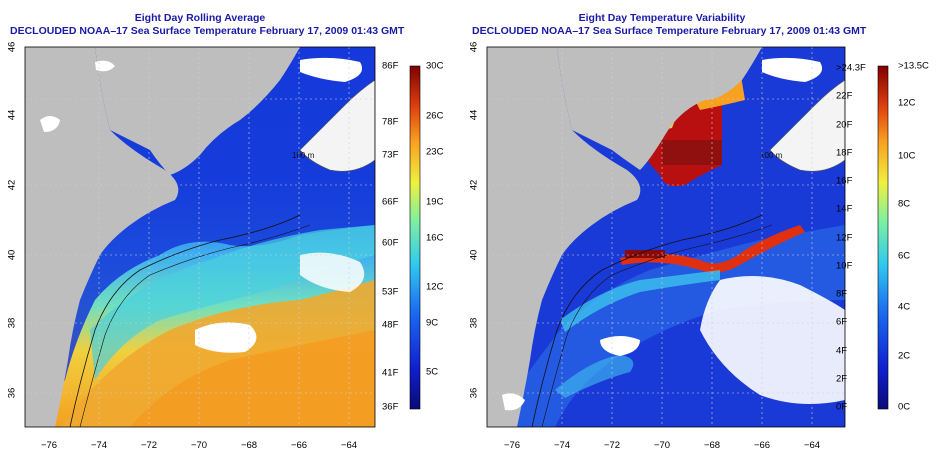  I want to click on colorbar-fahrenheit-label: 60F, so click(390, 243).